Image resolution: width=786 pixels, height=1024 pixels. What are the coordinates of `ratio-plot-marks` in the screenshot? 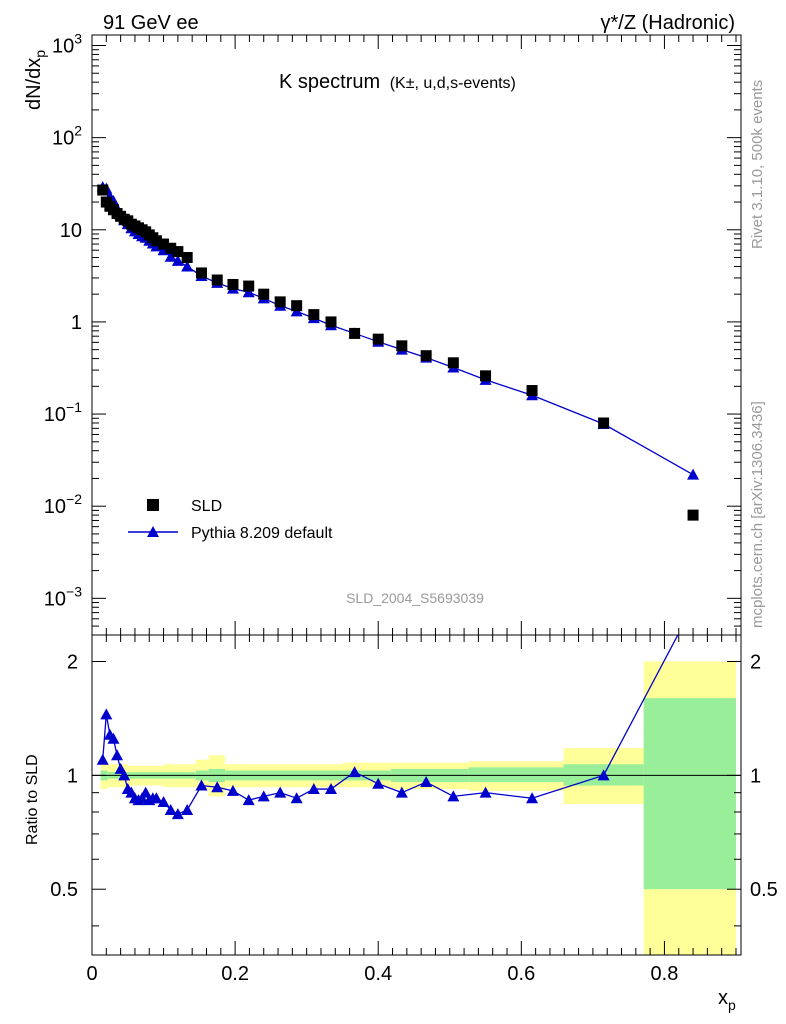 It's located at (387, 727).